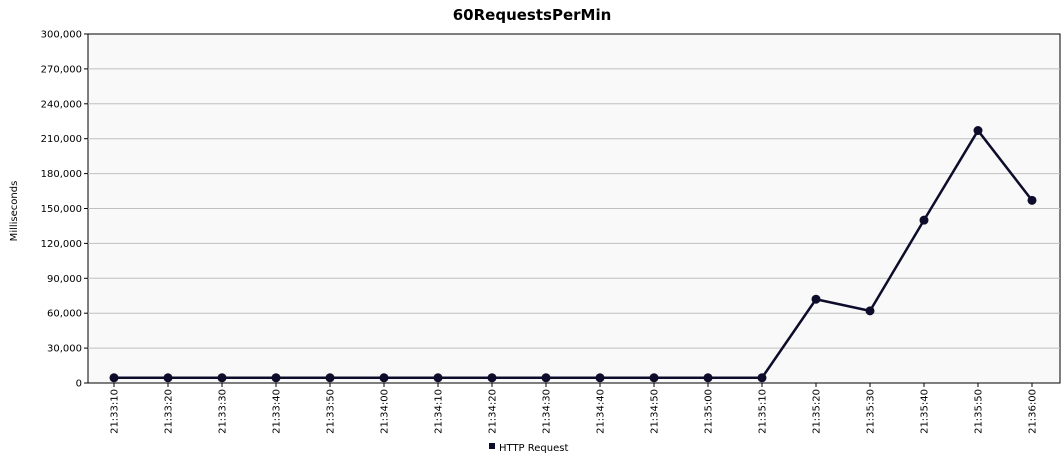  Describe the element at coordinates (61, 69) in the screenshot. I see `y-tick-label: 270,000` at that location.